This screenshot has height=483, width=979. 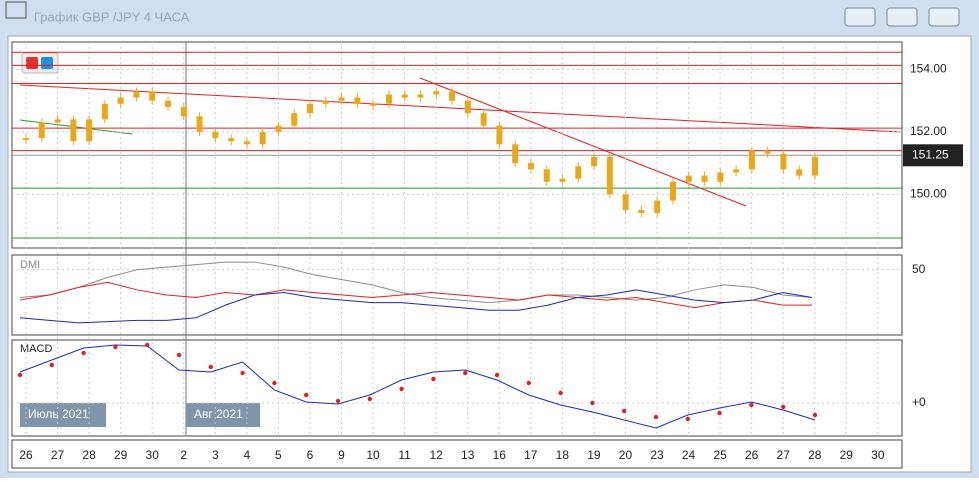 What do you see at coordinates (47, 63) in the screenshot?
I see `blue-button` at bounding box center [47, 63].